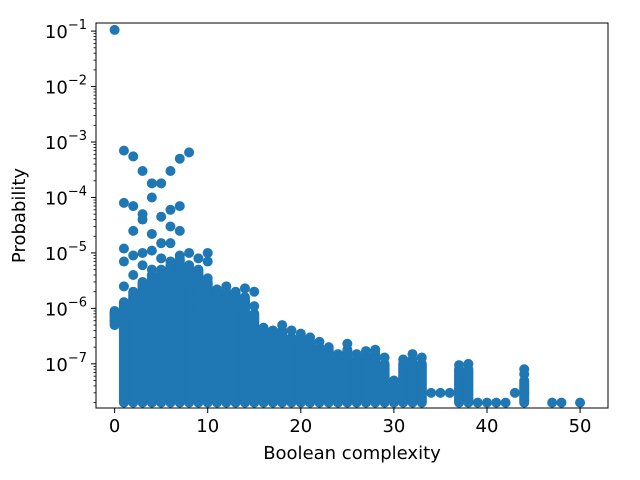 Image resolution: width=640 pixels, height=480 pixels. What do you see at coordinates (393, 426) in the screenshot?
I see `x-tick-label: 30` at bounding box center [393, 426].